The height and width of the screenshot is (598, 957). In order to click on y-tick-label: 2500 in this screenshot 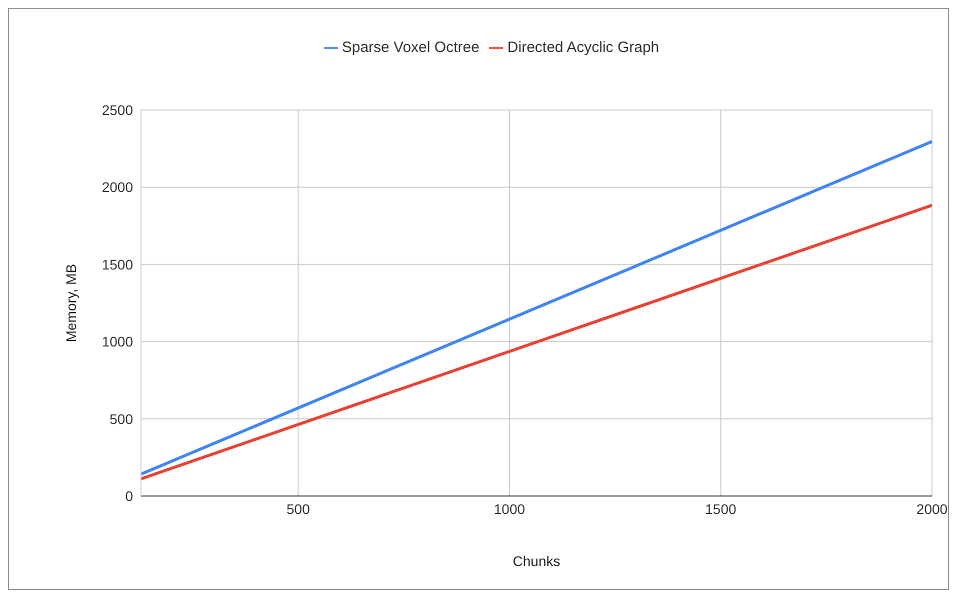, I will do `click(118, 110)`.